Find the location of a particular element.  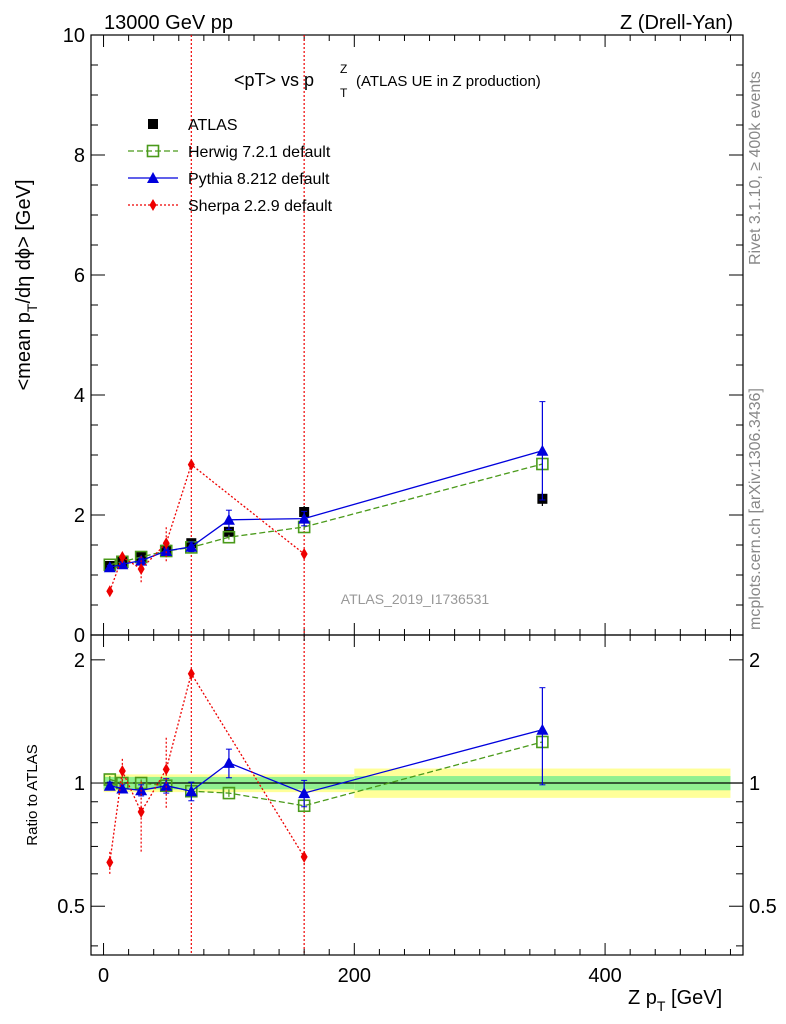

plot-title-sup: Z is located at coordinates (343, 69).